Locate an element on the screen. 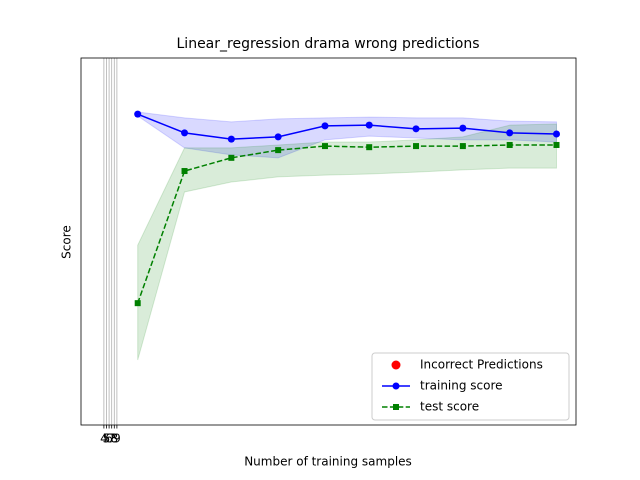 The height and width of the screenshot is (480, 640). x-axis-label: Number of training samples is located at coordinates (328, 462).